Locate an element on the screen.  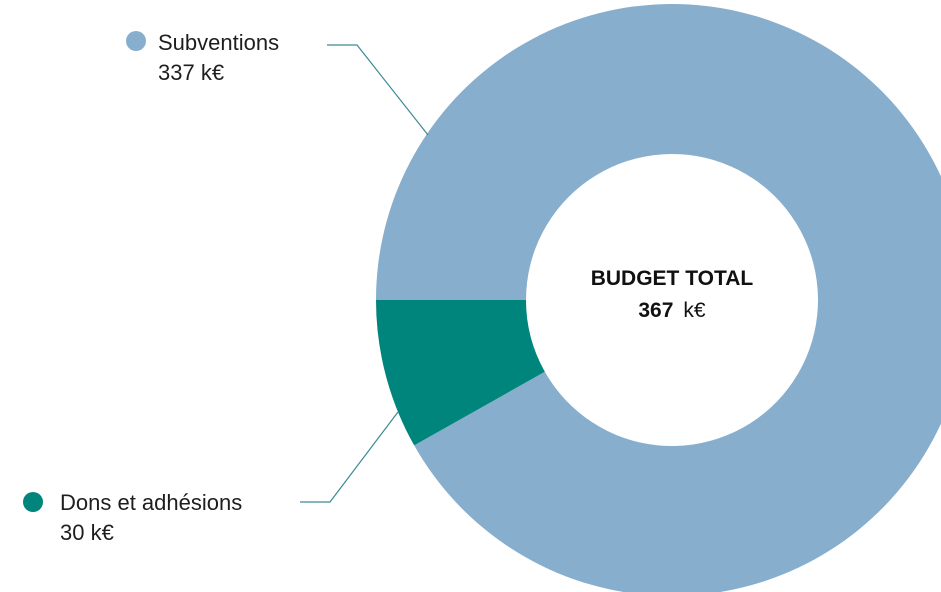
leader-line-dons-adhesions is located at coordinates (349, 457).